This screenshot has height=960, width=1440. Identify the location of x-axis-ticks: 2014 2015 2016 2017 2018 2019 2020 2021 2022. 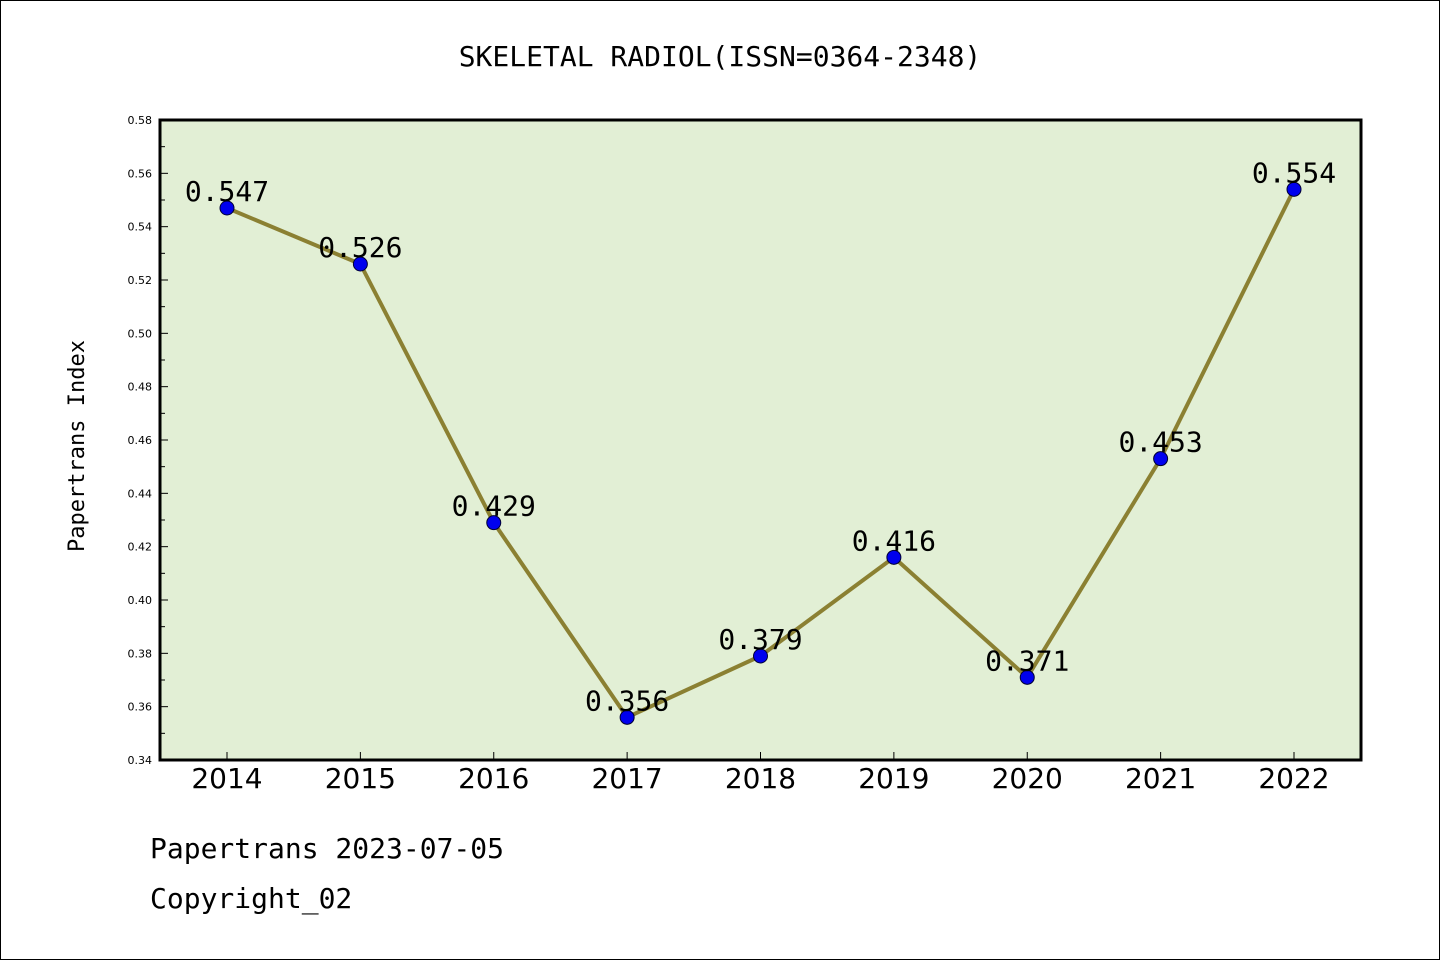
(760, 773).